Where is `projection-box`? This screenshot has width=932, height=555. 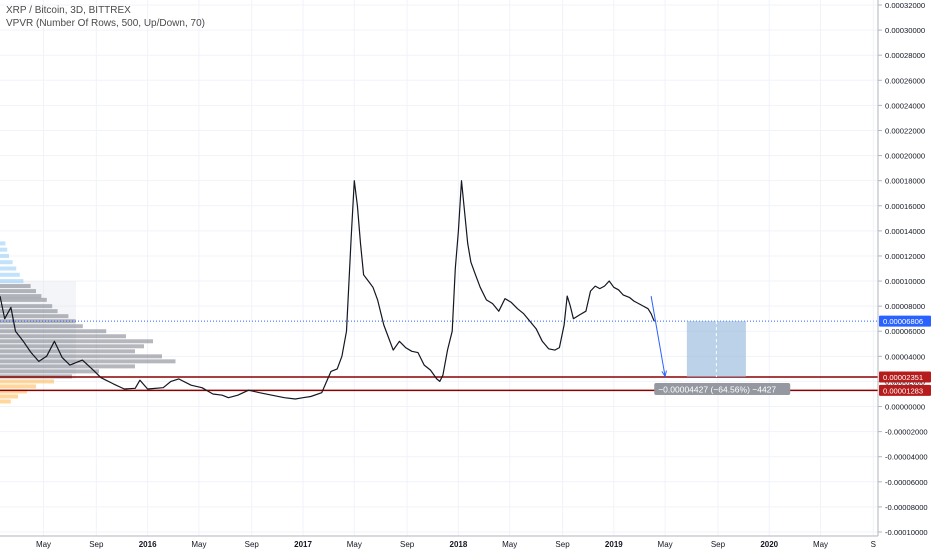
projection-box is located at coordinates (716, 349).